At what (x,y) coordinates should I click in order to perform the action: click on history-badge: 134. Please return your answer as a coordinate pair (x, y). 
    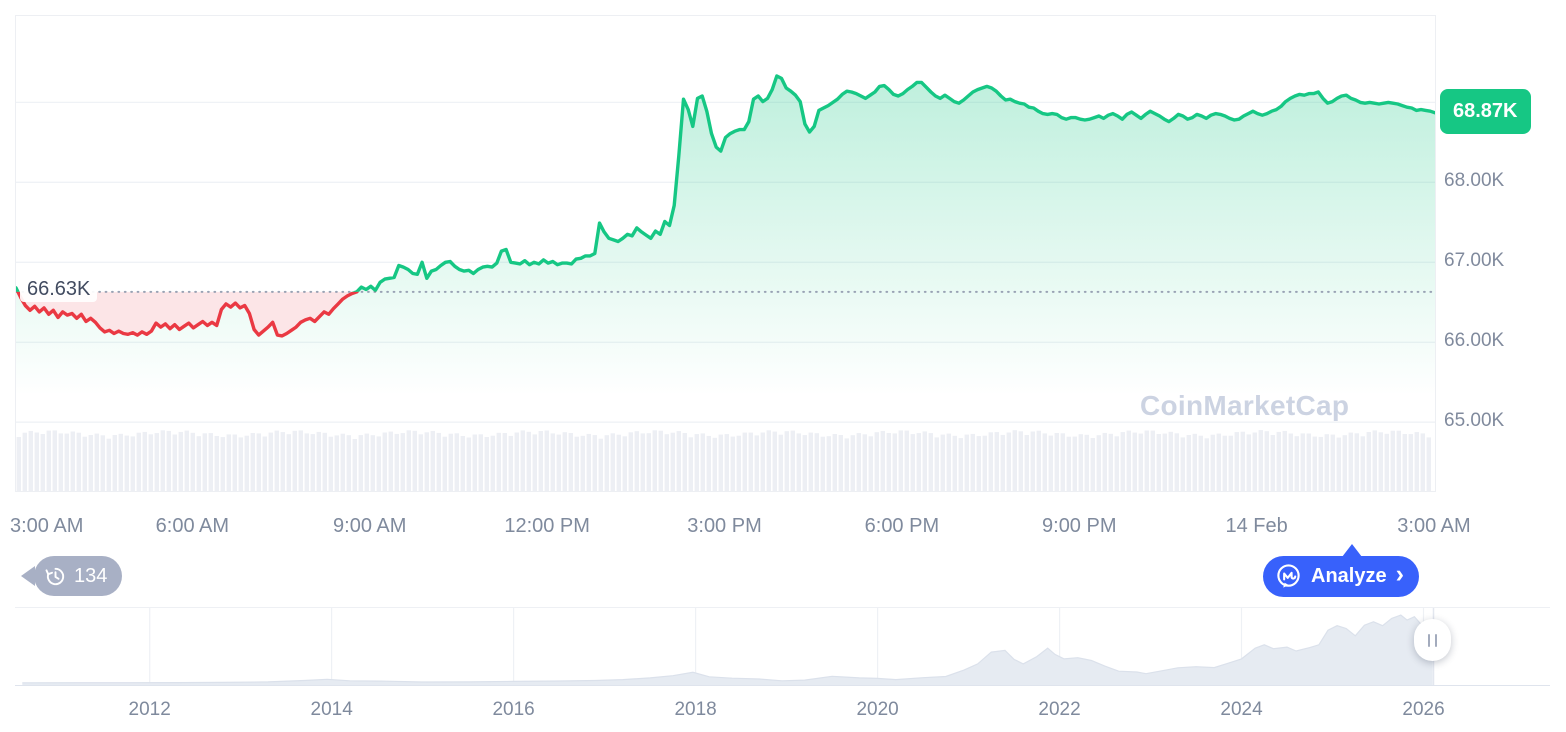
    Looking at the image, I should click on (78, 576).